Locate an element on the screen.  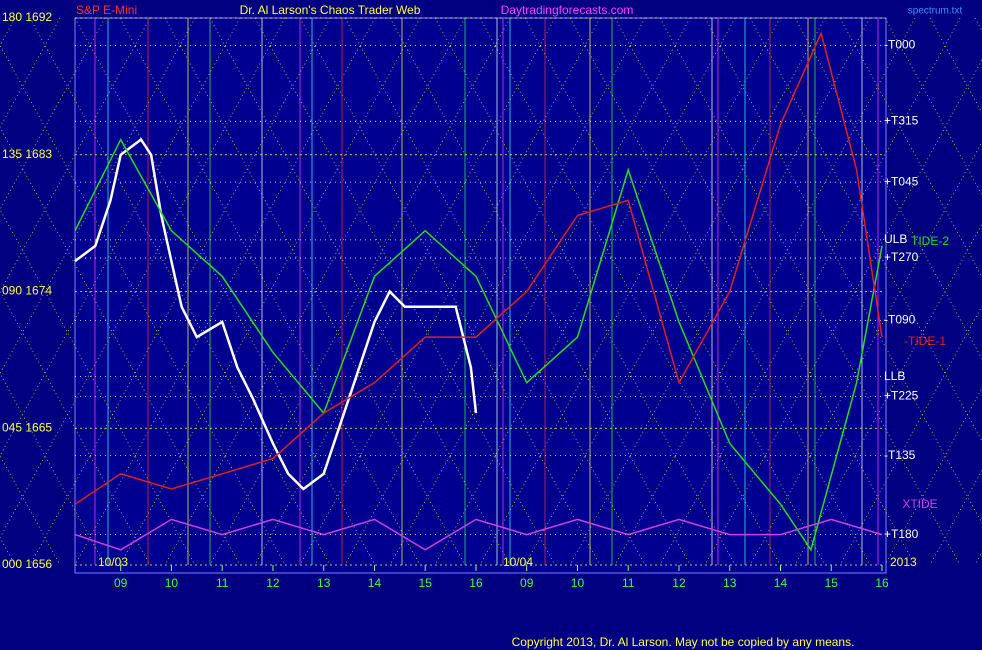
instrument: S&P E-Mini is located at coordinates (106, 10).